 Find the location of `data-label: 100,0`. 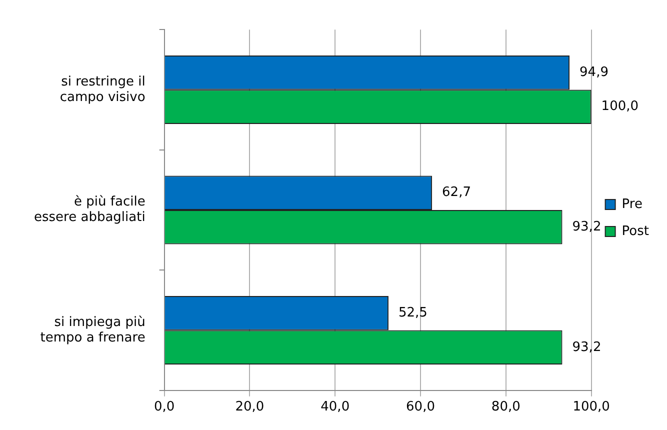

data-label: 100,0 is located at coordinates (620, 106).